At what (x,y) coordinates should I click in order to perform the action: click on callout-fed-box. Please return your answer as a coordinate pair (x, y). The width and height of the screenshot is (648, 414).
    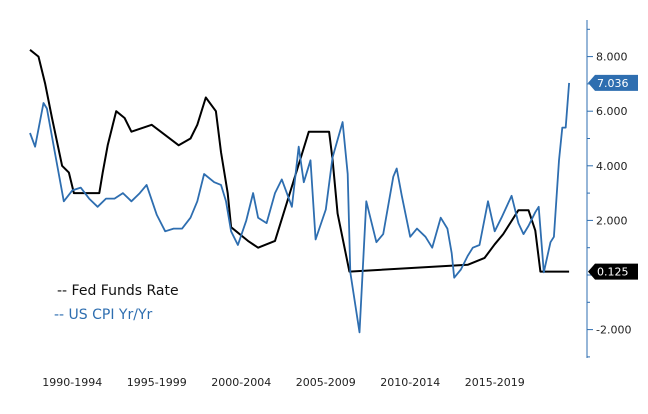
    Looking at the image, I should click on (613, 271).